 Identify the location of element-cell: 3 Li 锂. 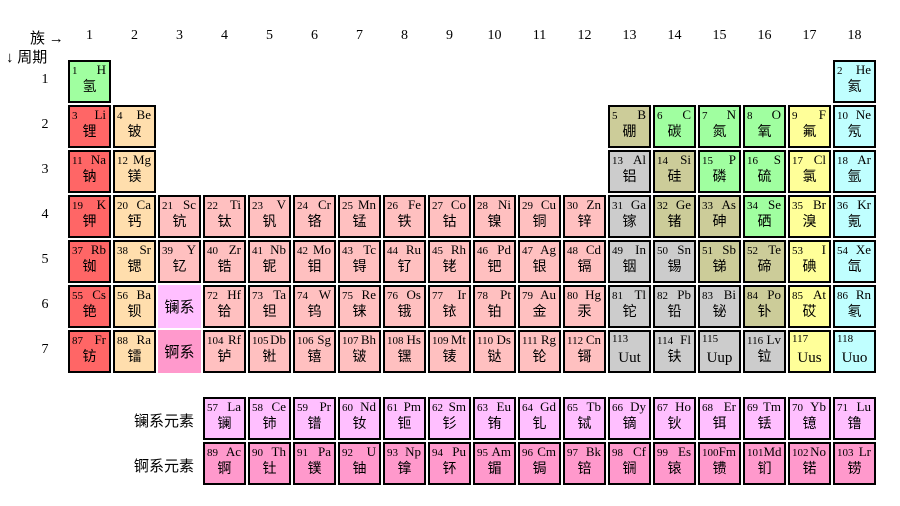
(89, 126).